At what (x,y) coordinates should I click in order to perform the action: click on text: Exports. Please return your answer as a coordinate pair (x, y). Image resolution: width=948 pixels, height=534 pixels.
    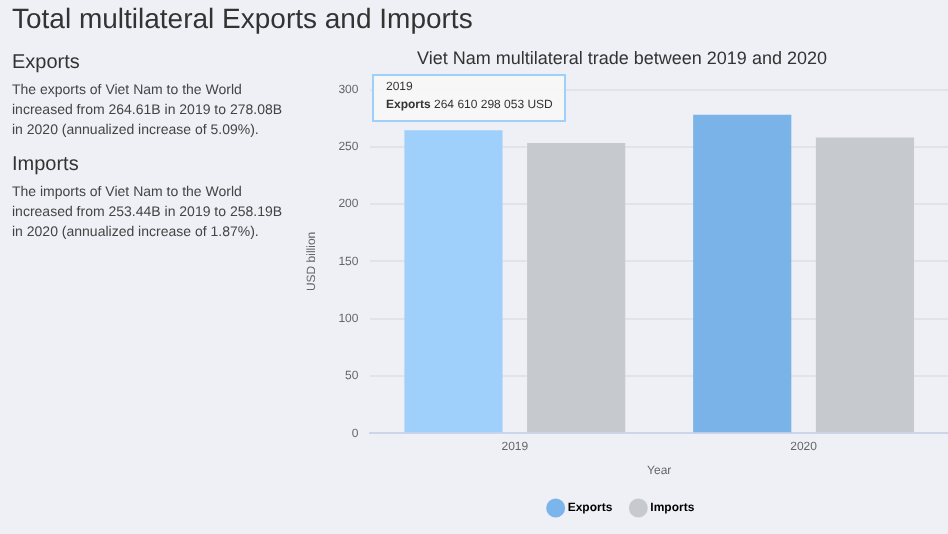
    Looking at the image, I should click on (47, 63).